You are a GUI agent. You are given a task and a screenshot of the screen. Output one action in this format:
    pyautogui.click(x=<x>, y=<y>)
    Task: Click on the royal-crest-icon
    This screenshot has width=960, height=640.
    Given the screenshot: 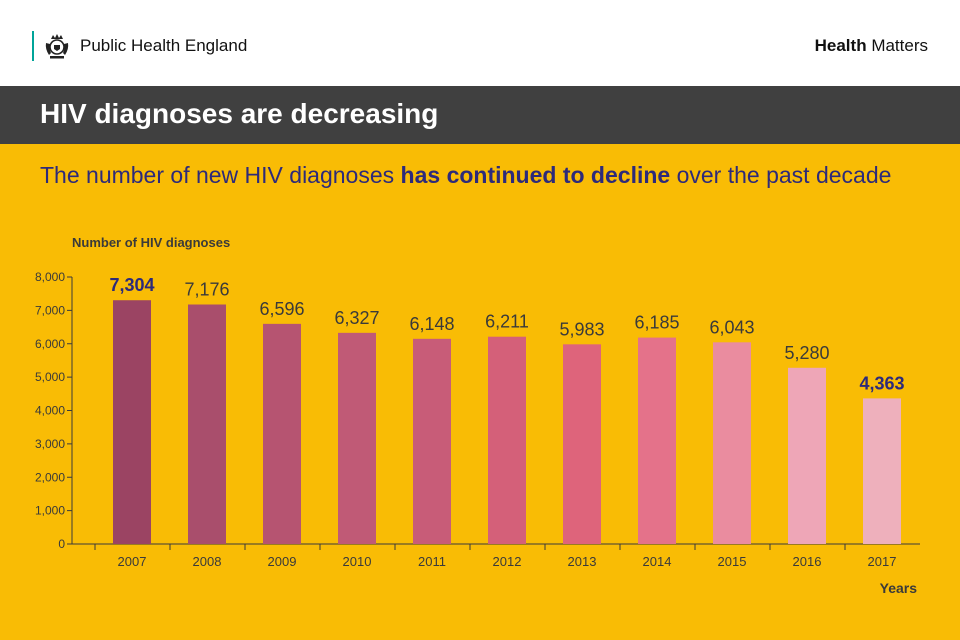 What is the action you would take?
    pyautogui.click(x=57, y=46)
    